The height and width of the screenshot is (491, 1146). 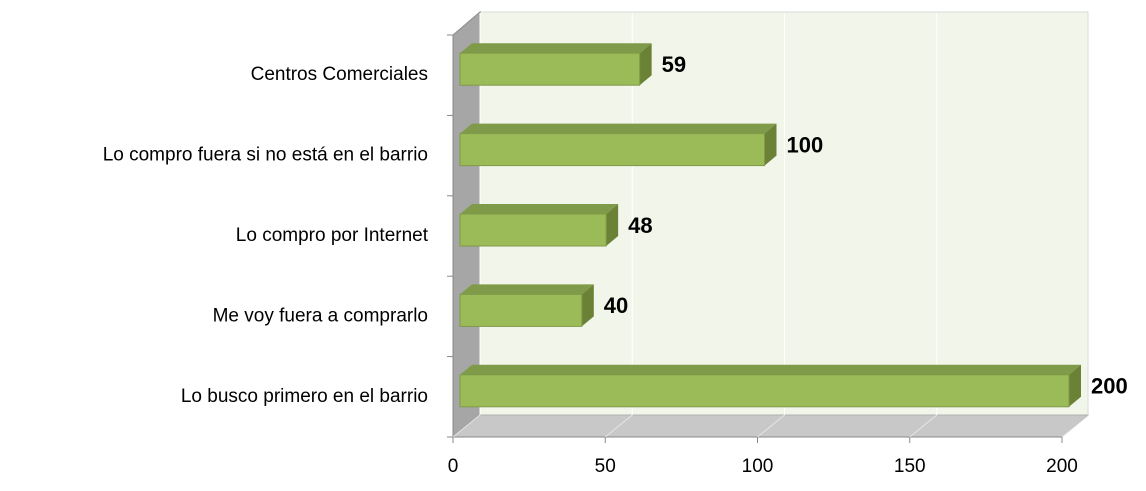 What do you see at coordinates (265, 155) in the screenshot?
I see `y-tick-label: Lo compro fuera si no está en el barrio` at bounding box center [265, 155].